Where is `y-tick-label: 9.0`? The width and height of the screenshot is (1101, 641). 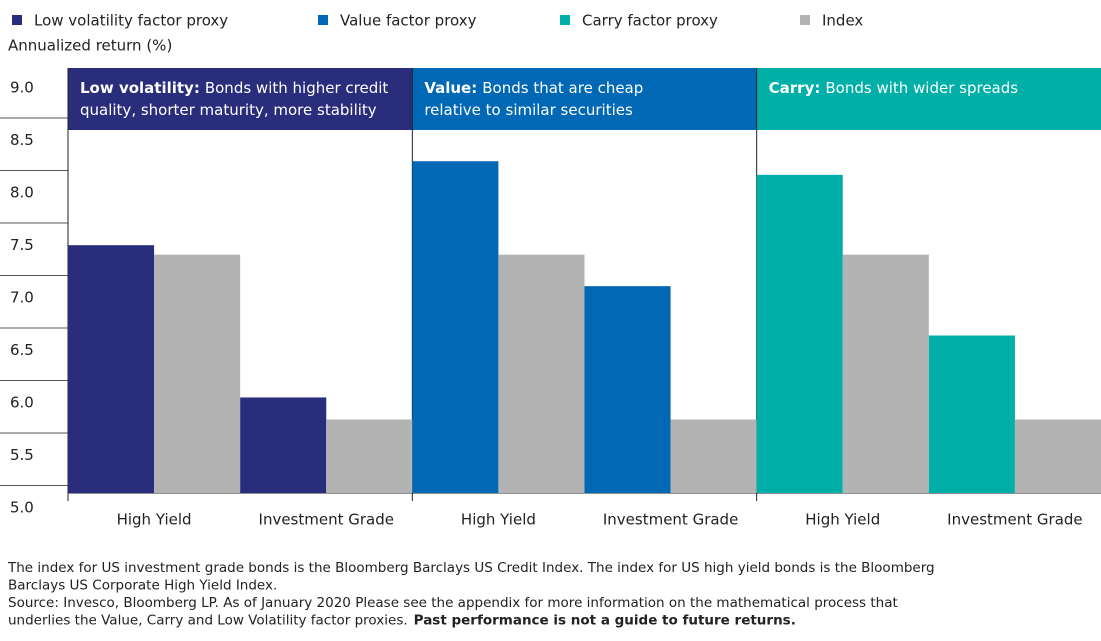
y-tick-label: 9.0 is located at coordinates (22, 88).